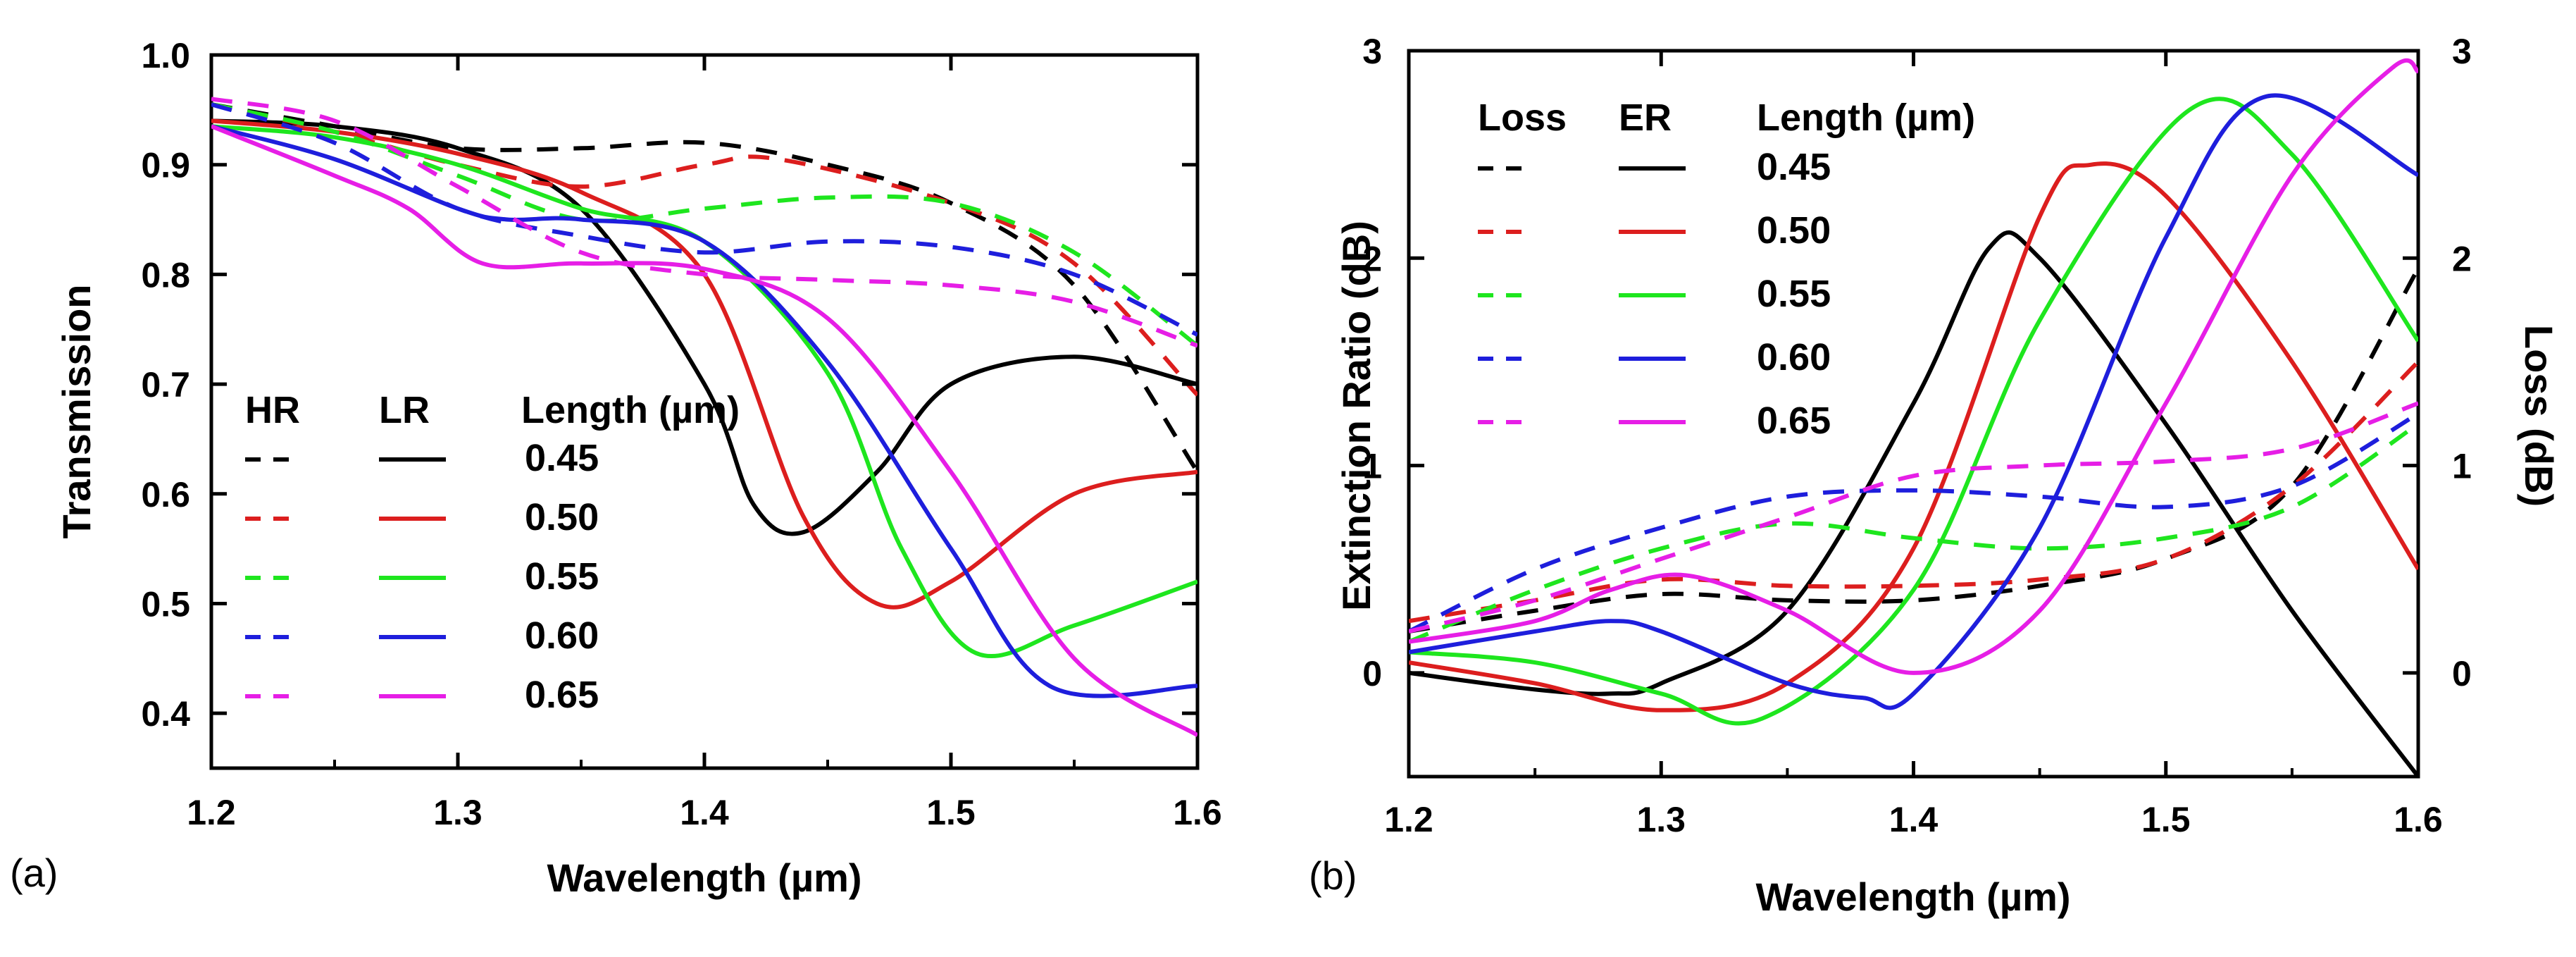 Image resolution: width=2576 pixels, height=957 pixels. What do you see at coordinates (2462, 467) in the screenshot?
I see `y-tick-label-right: 1` at bounding box center [2462, 467].